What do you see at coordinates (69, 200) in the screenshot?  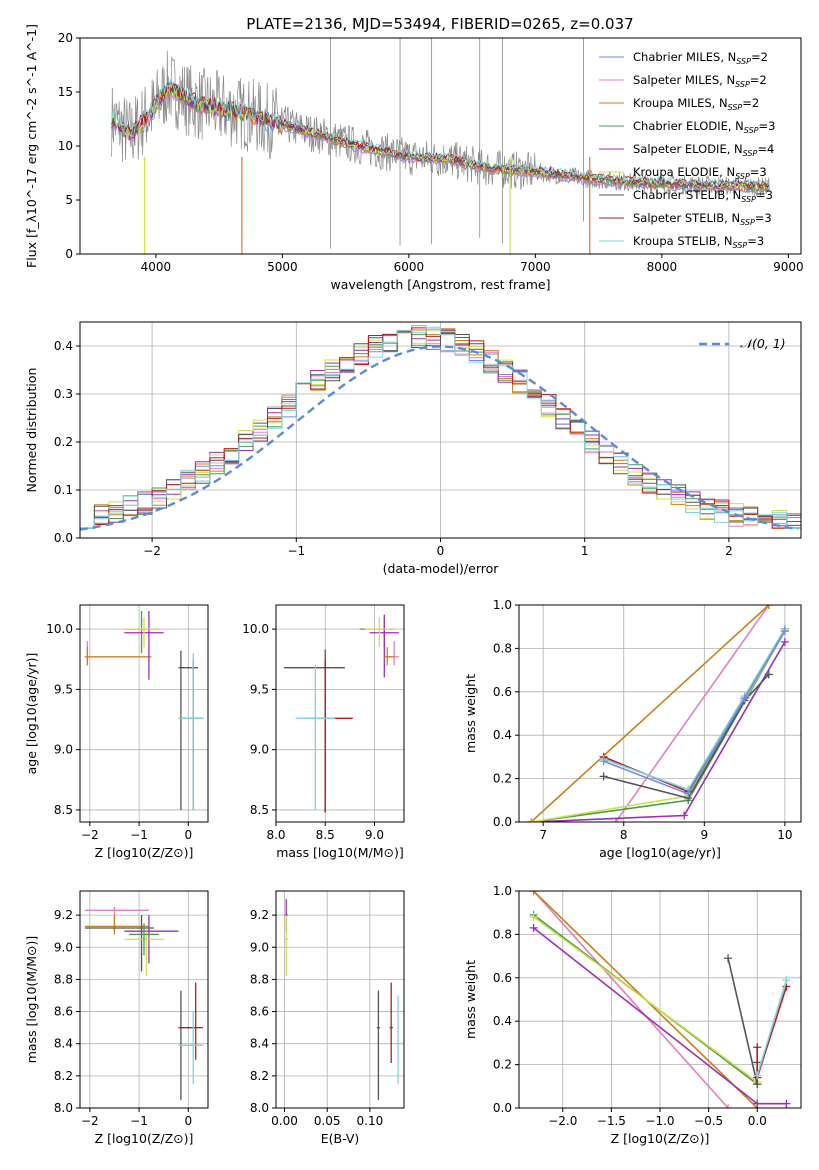 I see `y-tick-label: 5` at bounding box center [69, 200].